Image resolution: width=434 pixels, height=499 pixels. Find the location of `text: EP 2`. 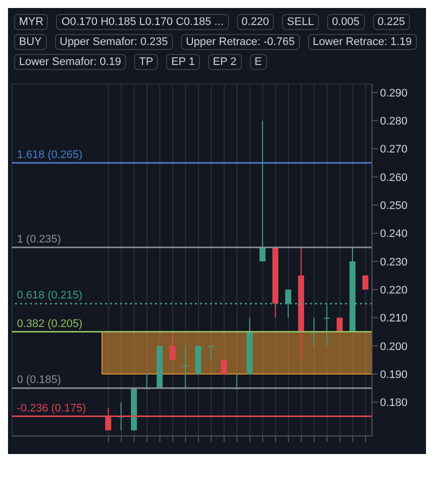

text: EP 2 is located at coordinates (225, 62).